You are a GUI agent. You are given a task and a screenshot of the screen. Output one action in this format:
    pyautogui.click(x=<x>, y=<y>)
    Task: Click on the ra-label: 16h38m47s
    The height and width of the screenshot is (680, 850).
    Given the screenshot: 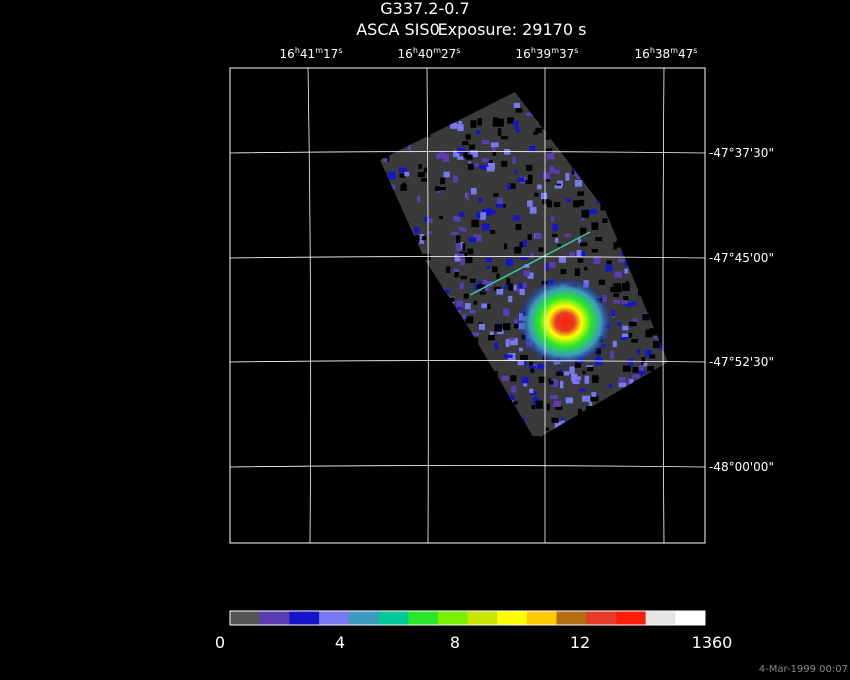 What is the action you would take?
    pyautogui.click(x=666, y=53)
    